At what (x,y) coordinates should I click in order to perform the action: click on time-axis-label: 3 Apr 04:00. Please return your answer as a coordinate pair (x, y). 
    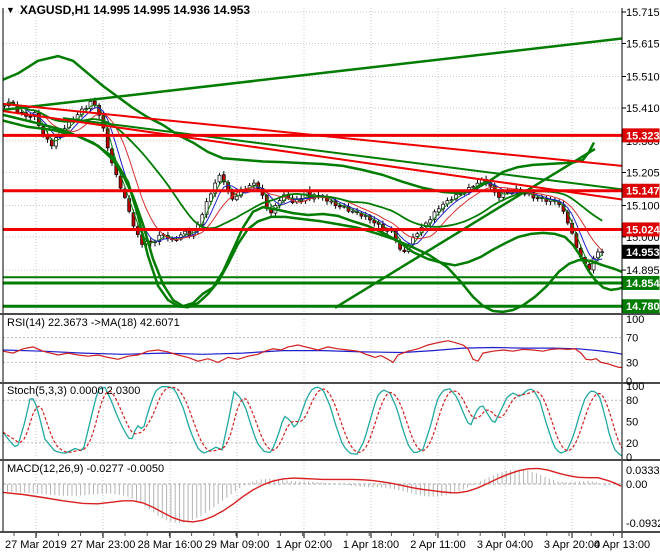
    Looking at the image, I should click on (505, 545).